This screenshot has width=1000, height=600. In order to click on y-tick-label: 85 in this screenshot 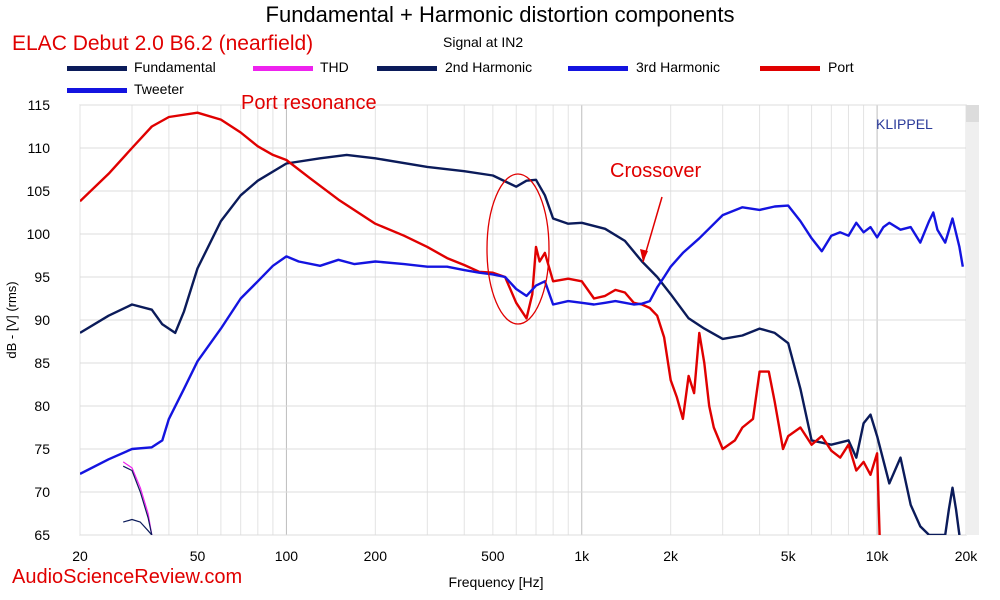, I will do `click(42, 363)`.